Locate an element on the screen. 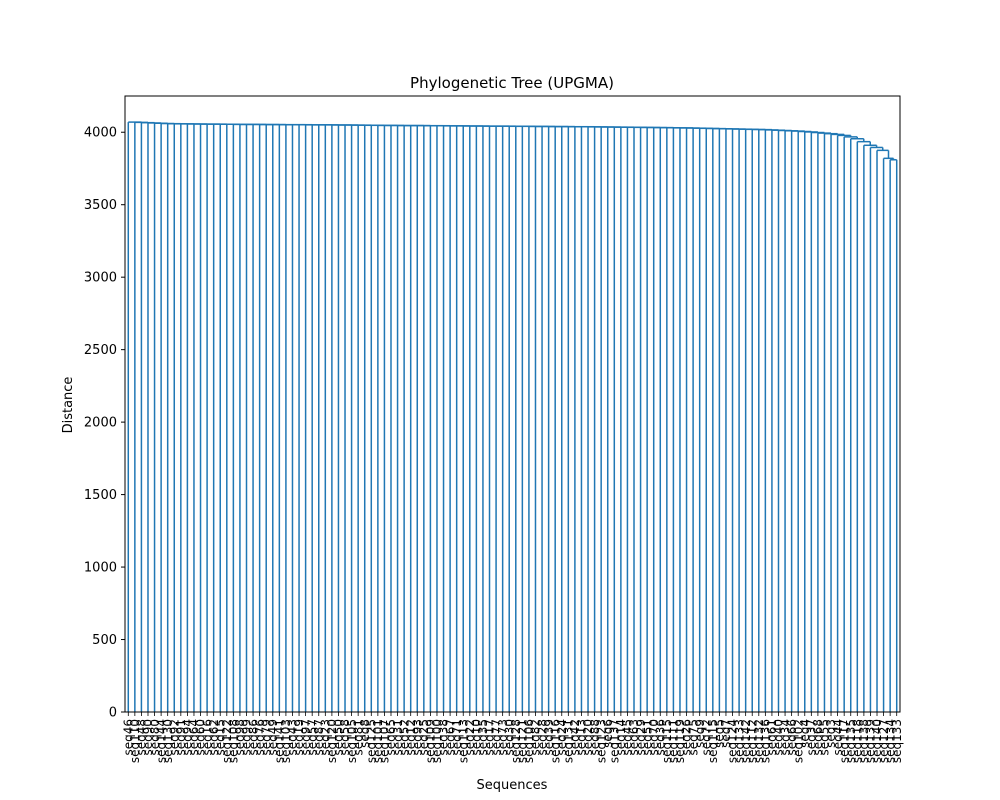 This screenshot has width=1000, height=800. leaf-label: seq28 is located at coordinates (542, 737).